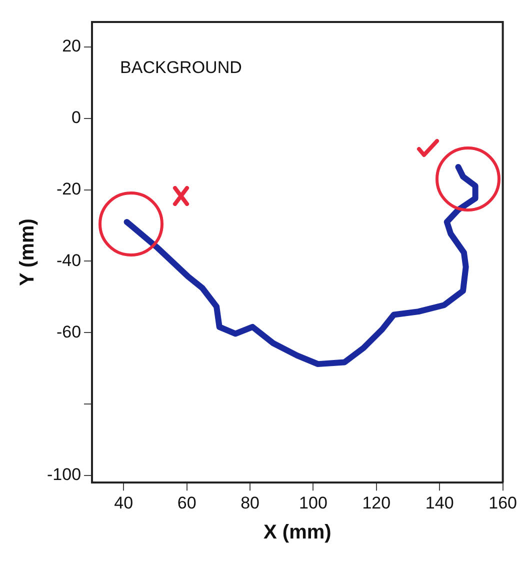 This screenshot has width=528, height=561. What do you see at coordinates (181, 68) in the screenshot?
I see `annotation: BACKGROUND` at bounding box center [181, 68].